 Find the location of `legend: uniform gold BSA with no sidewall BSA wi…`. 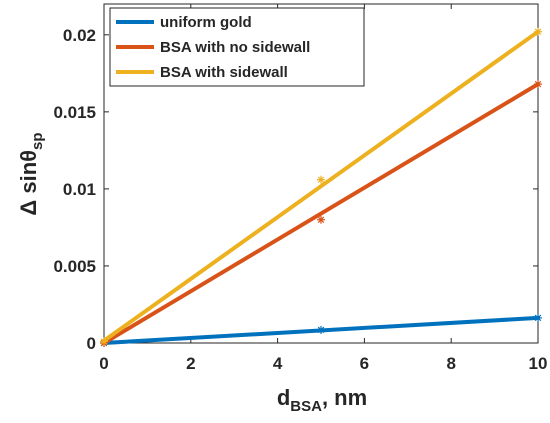

legend: uniform gold BSA with no sidewall BSA wi… is located at coordinates (237, 47).